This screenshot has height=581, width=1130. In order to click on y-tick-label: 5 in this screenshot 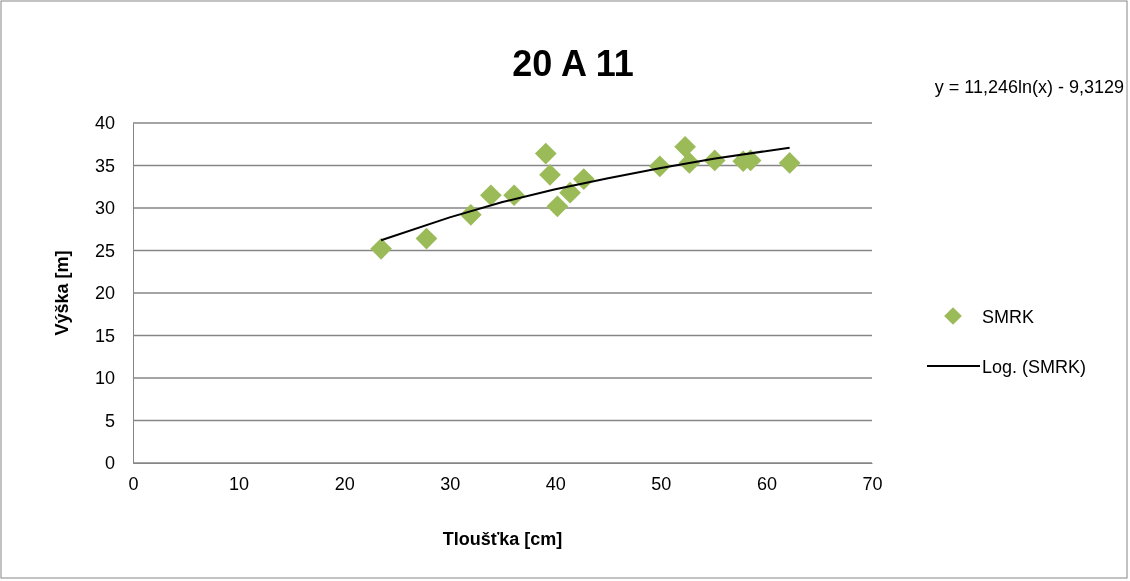, I will do `click(109, 420)`.